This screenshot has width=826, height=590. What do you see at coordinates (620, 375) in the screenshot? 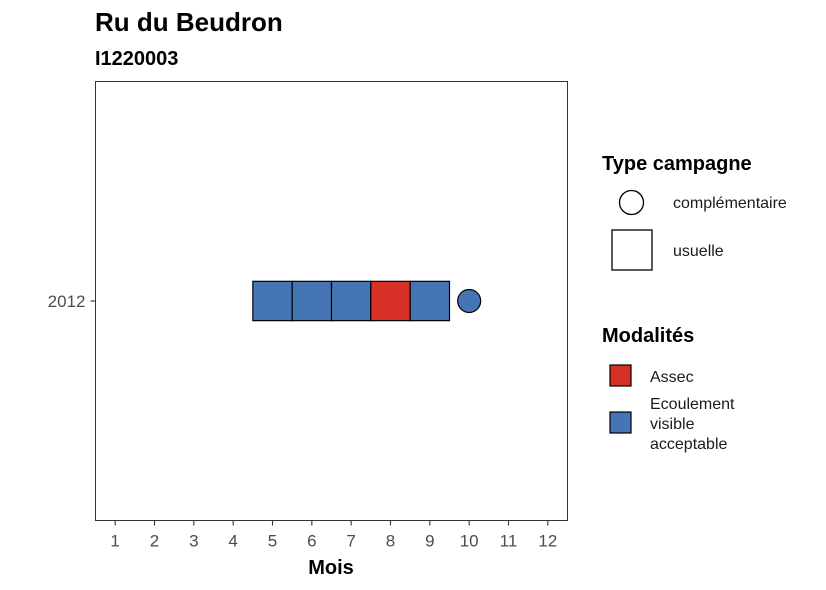
I see `legend-assec-swatch` at bounding box center [620, 375].